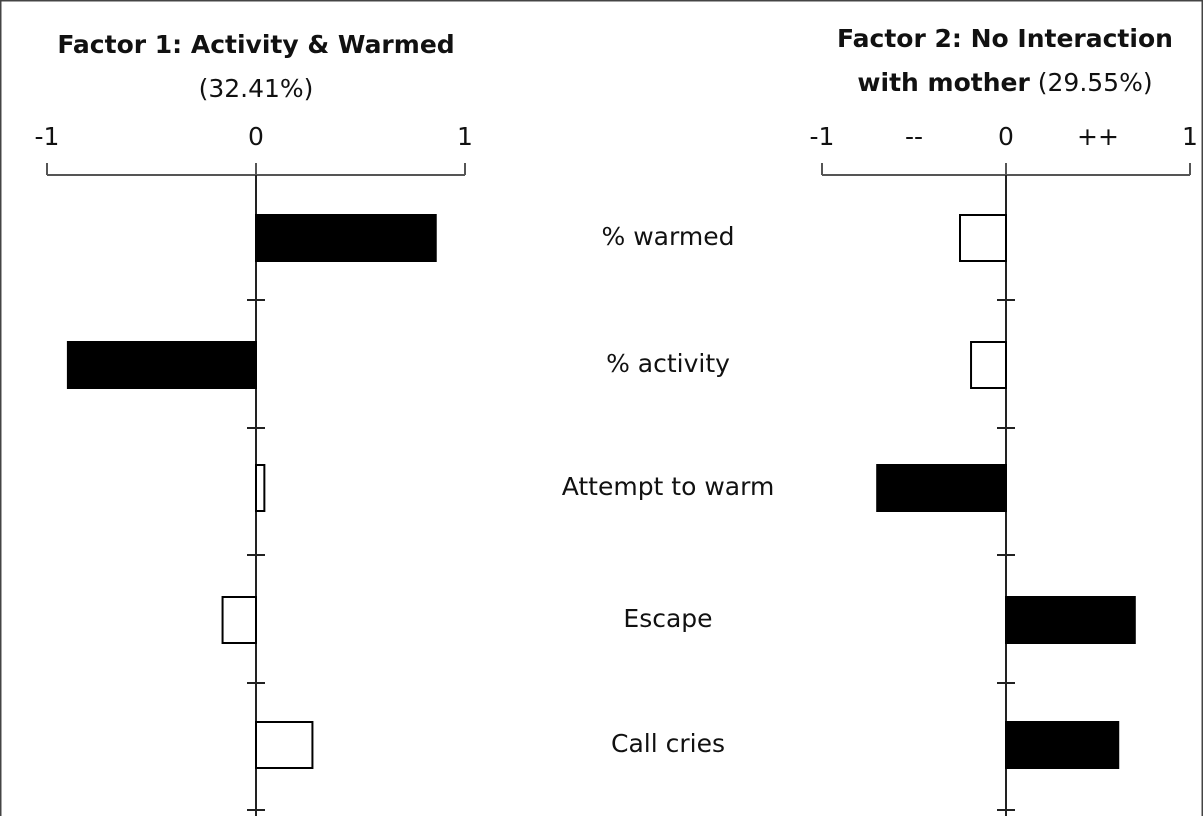 Image resolution: width=1203 pixels, height=816 pixels. What do you see at coordinates (943, 82) in the screenshot?
I see `chart-title: with mother` at bounding box center [943, 82].